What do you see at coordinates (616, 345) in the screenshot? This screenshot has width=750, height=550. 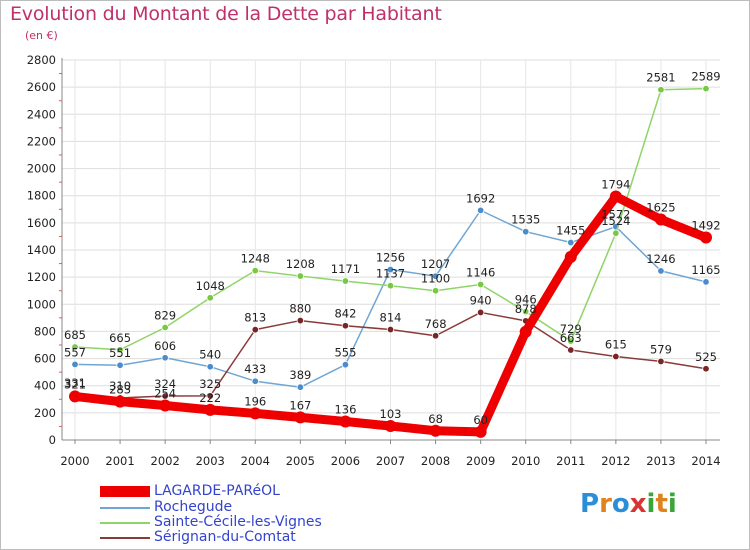 I see `data-label: 615` at bounding box center [616, 345].